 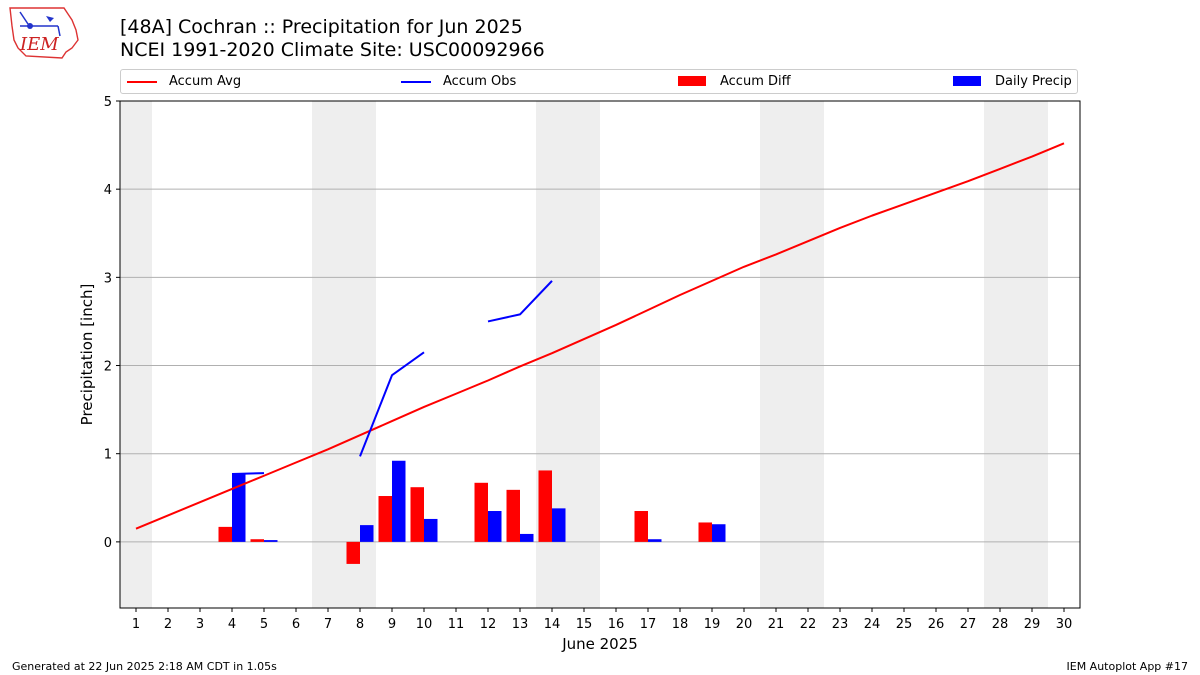 What do you see at coordinates (840, 624) in the screenshot?
I see `x-tick-label-23: 23` at bounding box center [840, 624].